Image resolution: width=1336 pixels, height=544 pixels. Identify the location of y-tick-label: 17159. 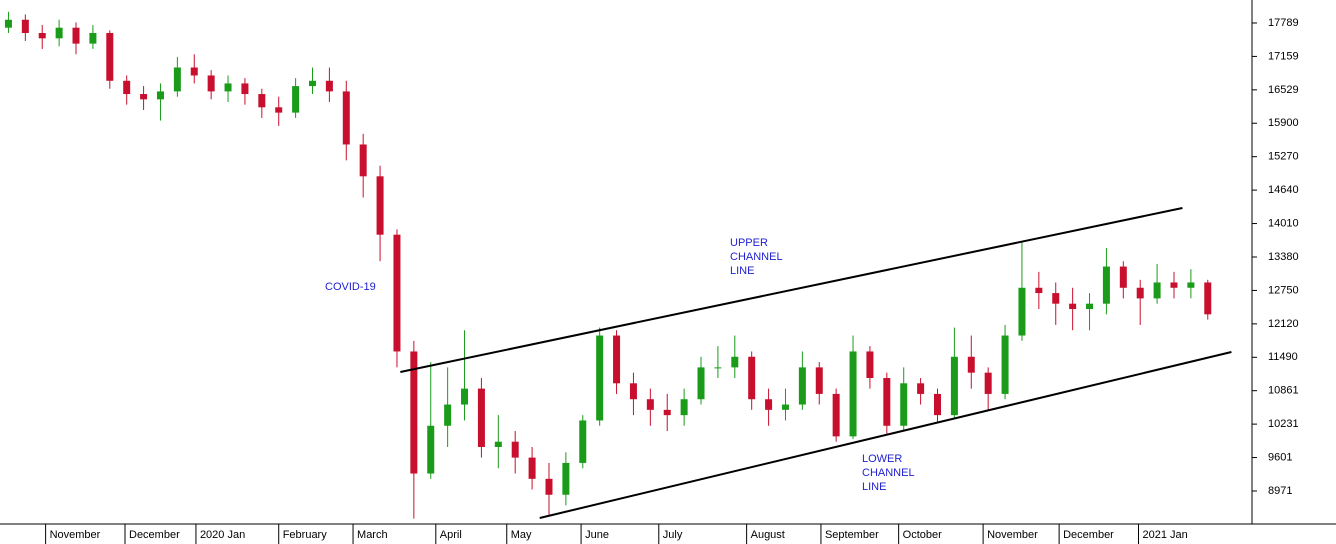
(1283, 56).